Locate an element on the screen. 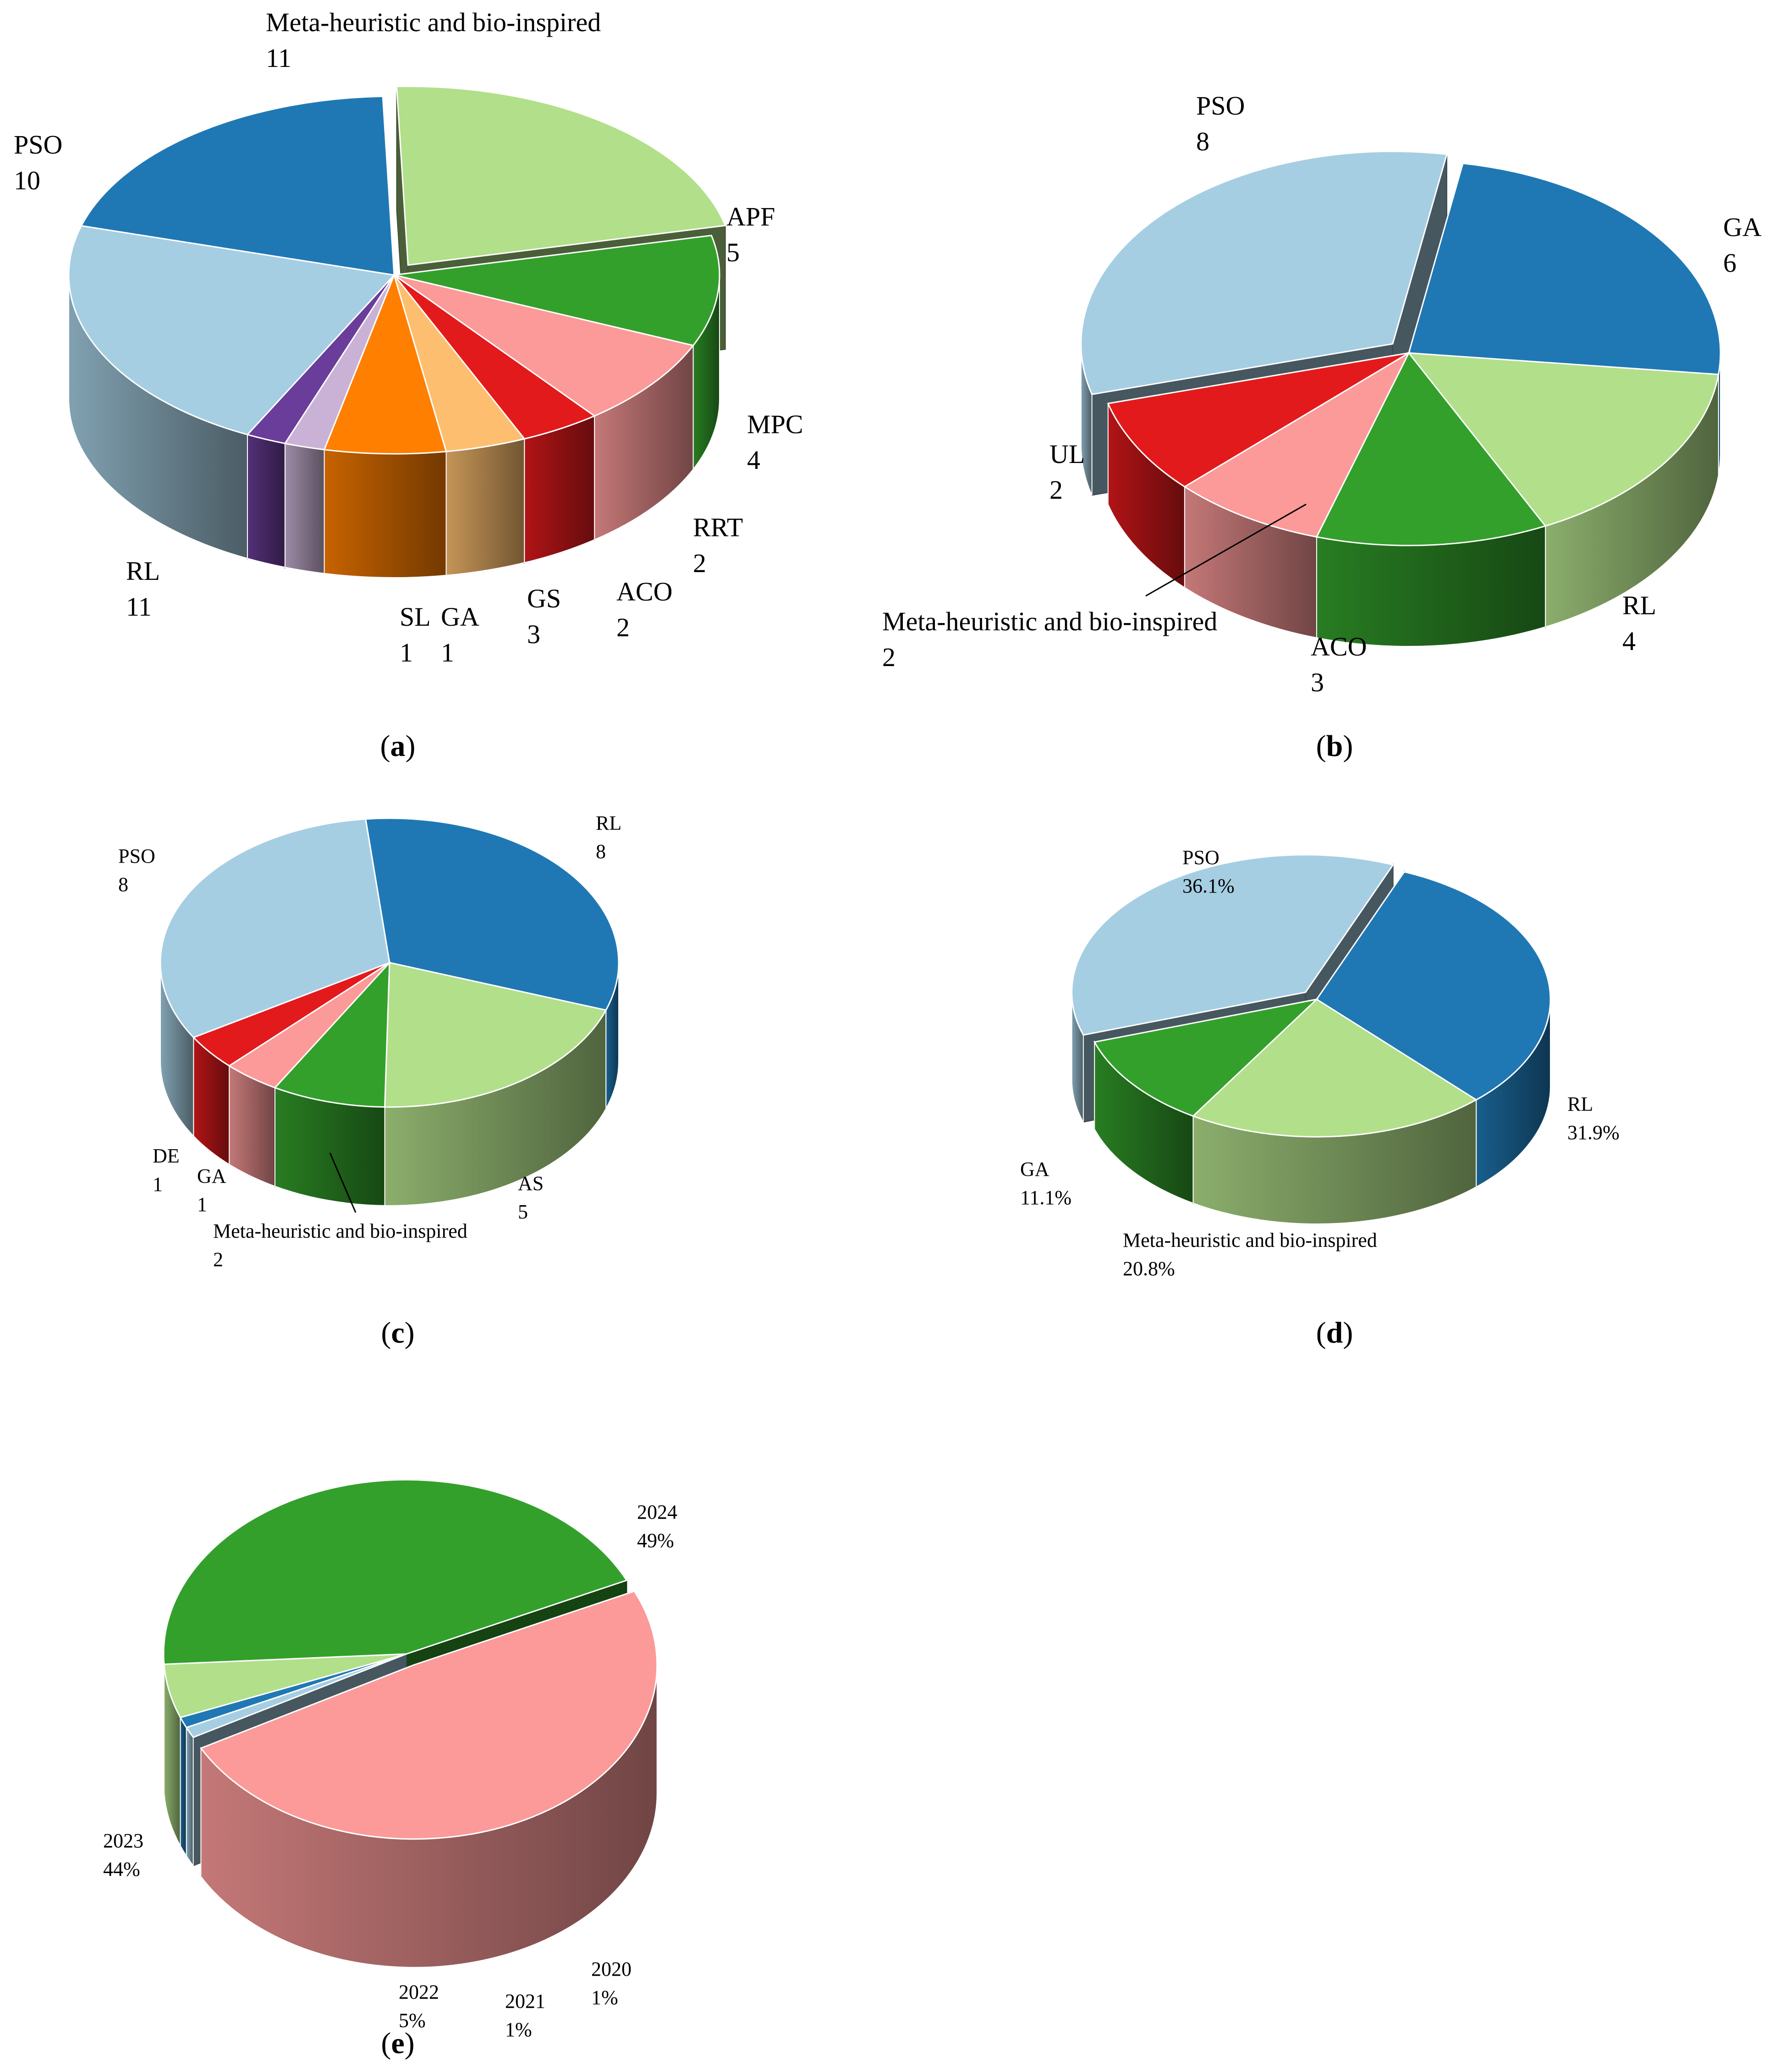  caption-e-letter: e is located at coordinates (398, 2043).